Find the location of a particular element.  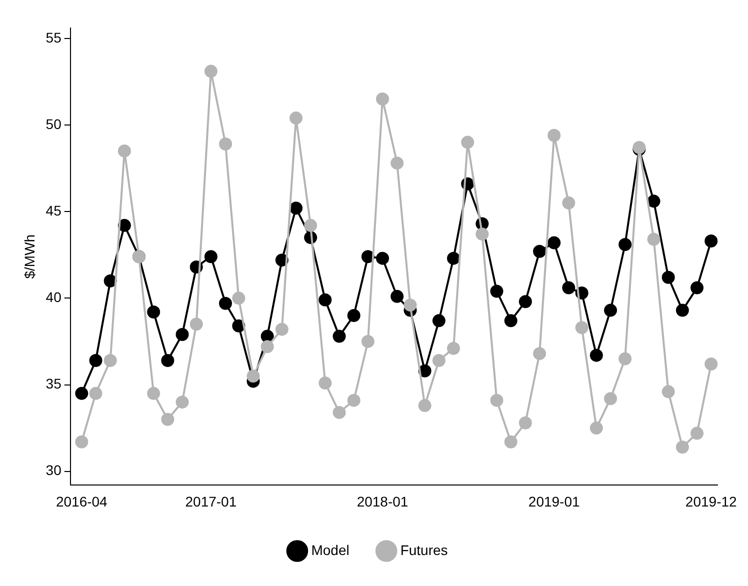

legend-label: Futures is located at coordinates (424, 550).